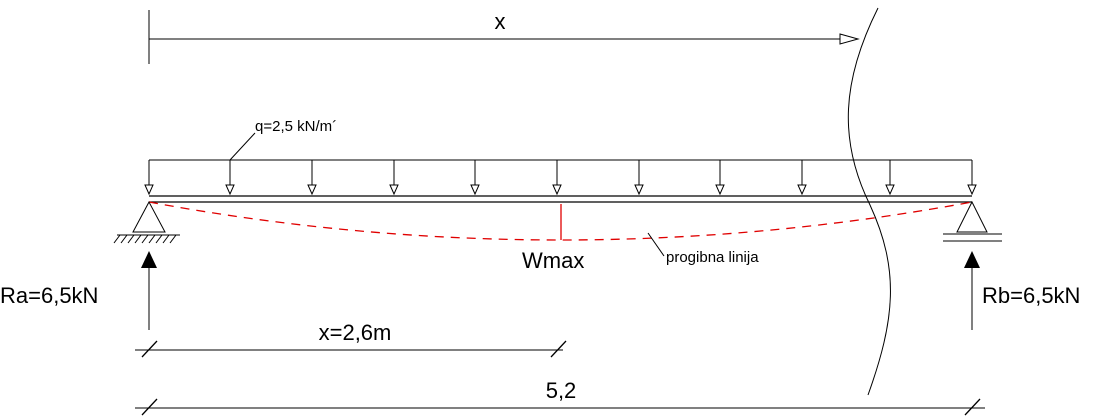  Describe the element at coordinates (296, 126) in the screenshot. I see `load-label: q=2,5 kN/m´` at that location.